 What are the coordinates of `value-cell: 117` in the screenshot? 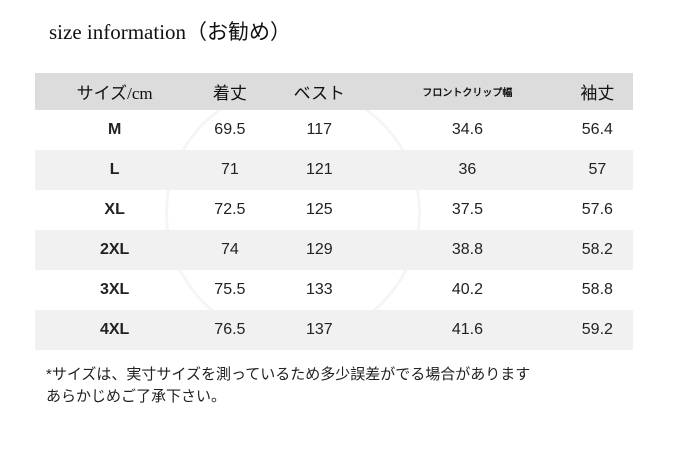 It's located at (319, 129).